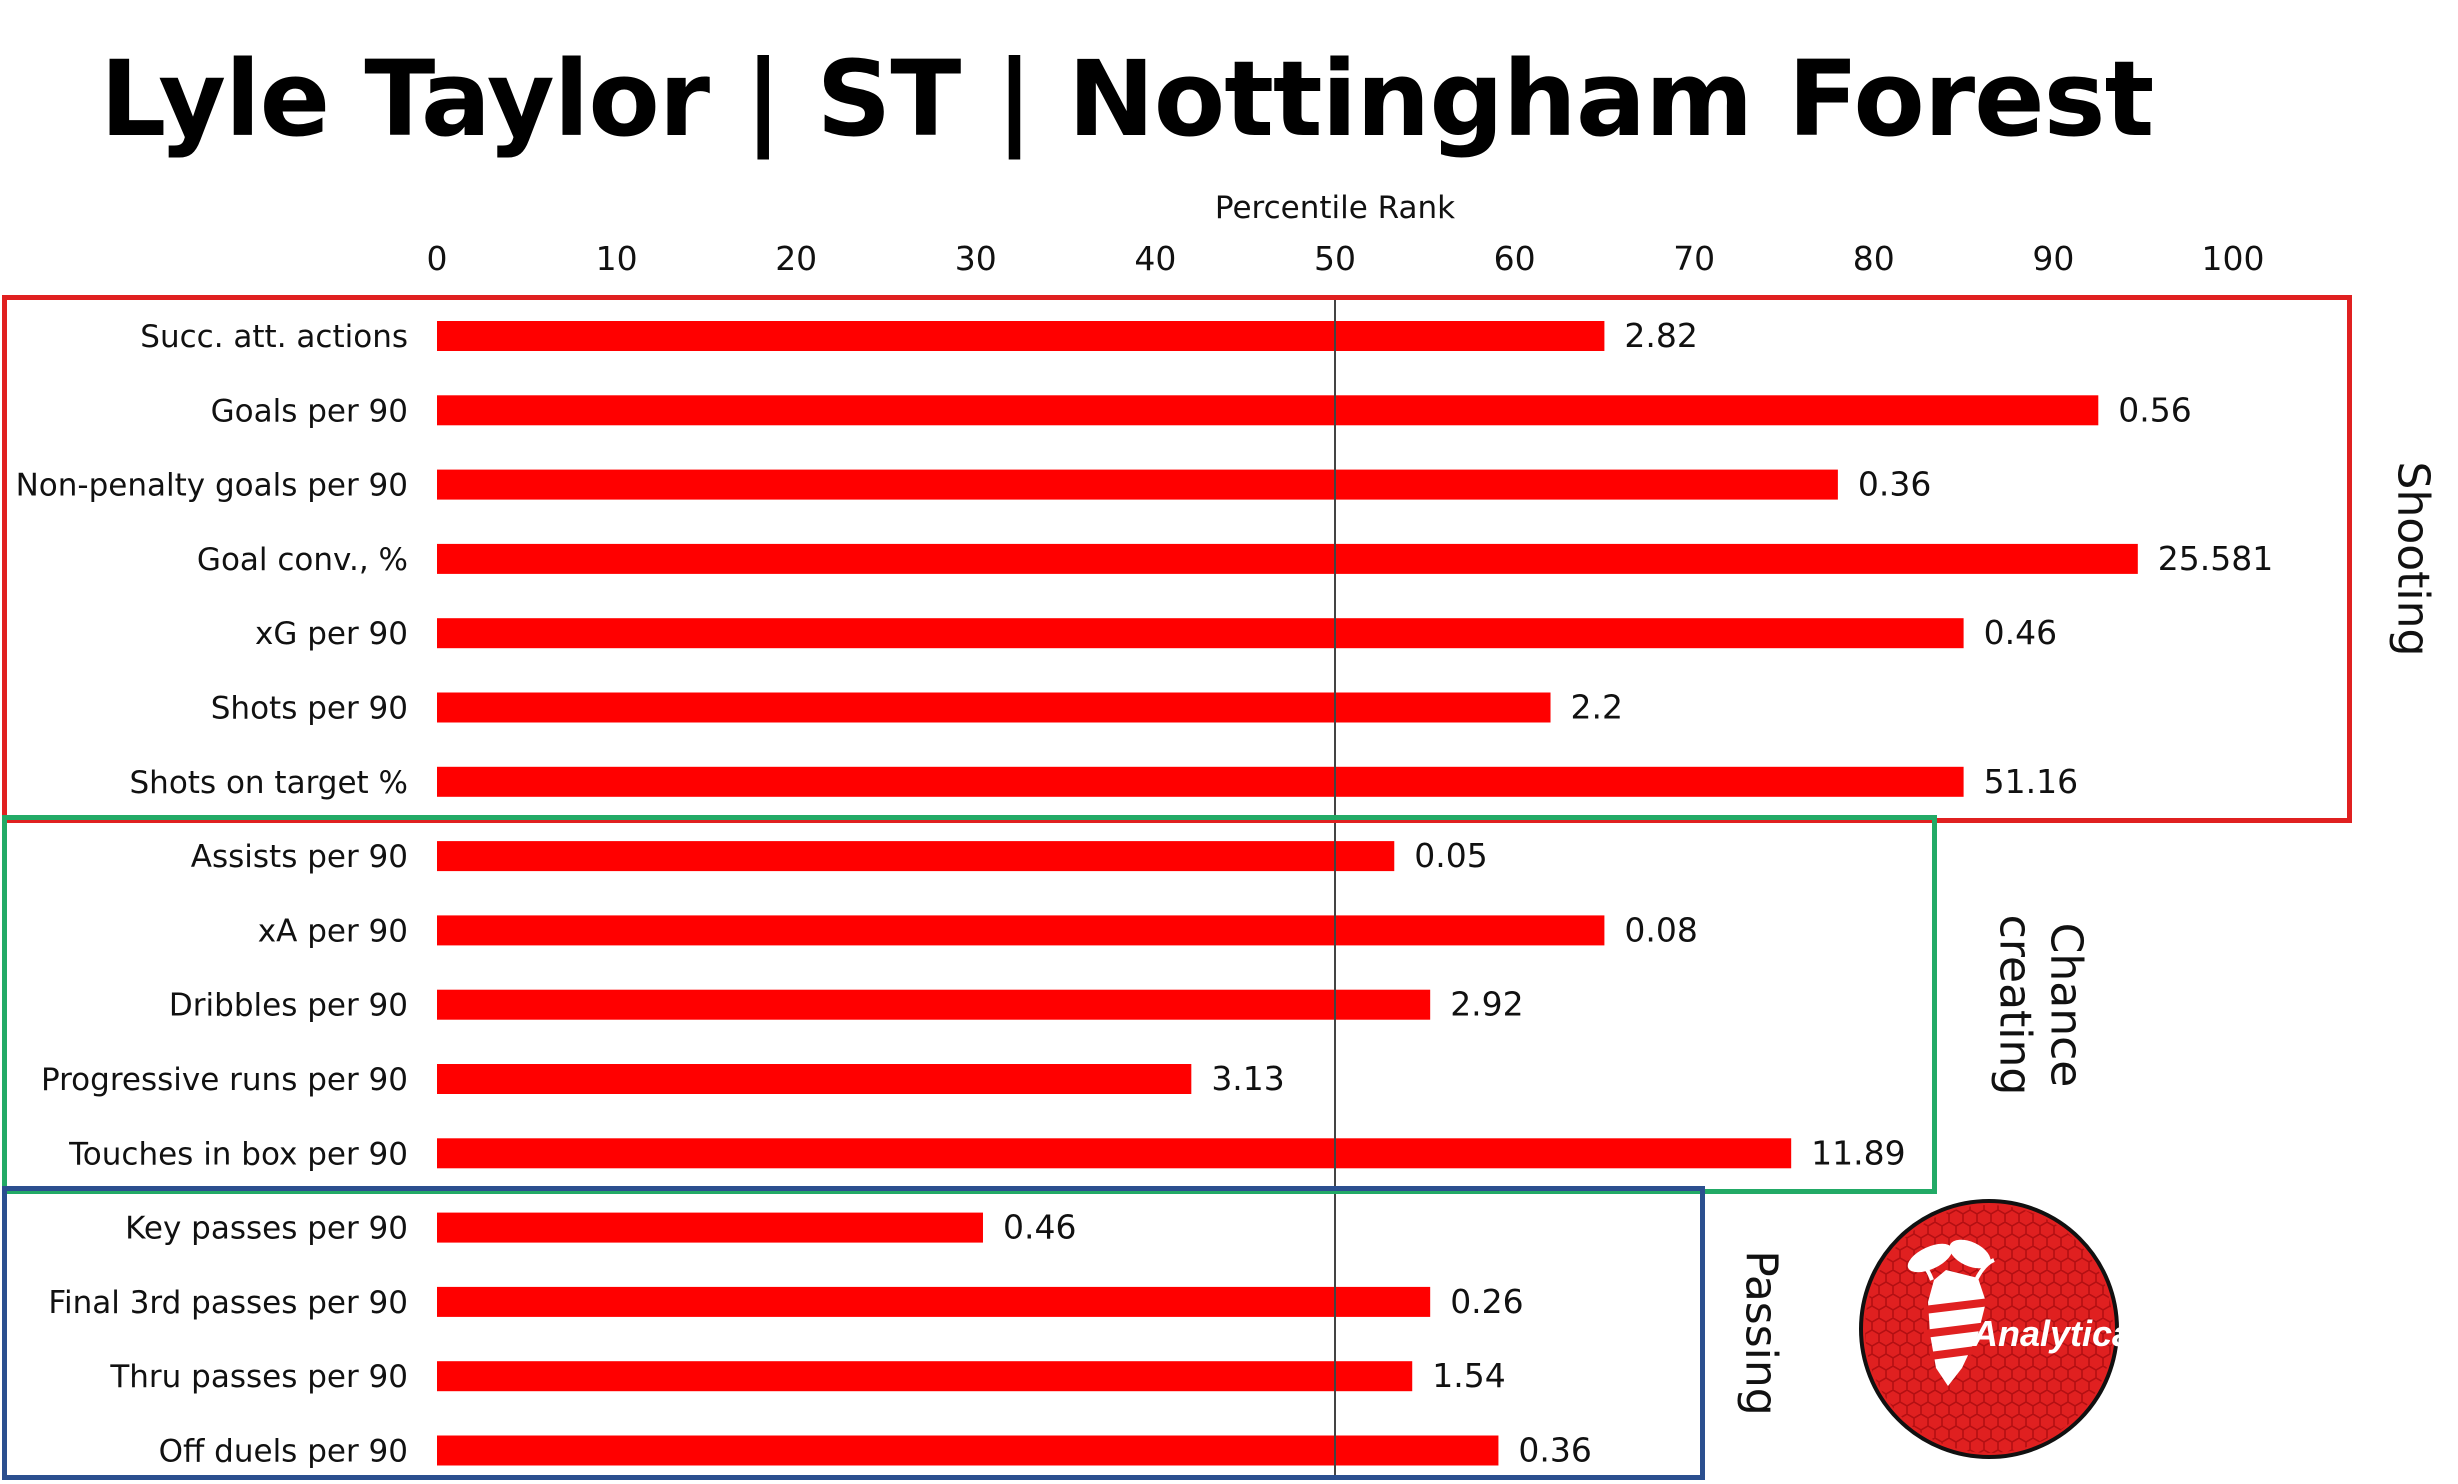 The height and width of the screenshot is (1484, 2458). I want to click on chart-title: Lyle Taylor | ST | Nottingham Forest, so click(1127, 99).